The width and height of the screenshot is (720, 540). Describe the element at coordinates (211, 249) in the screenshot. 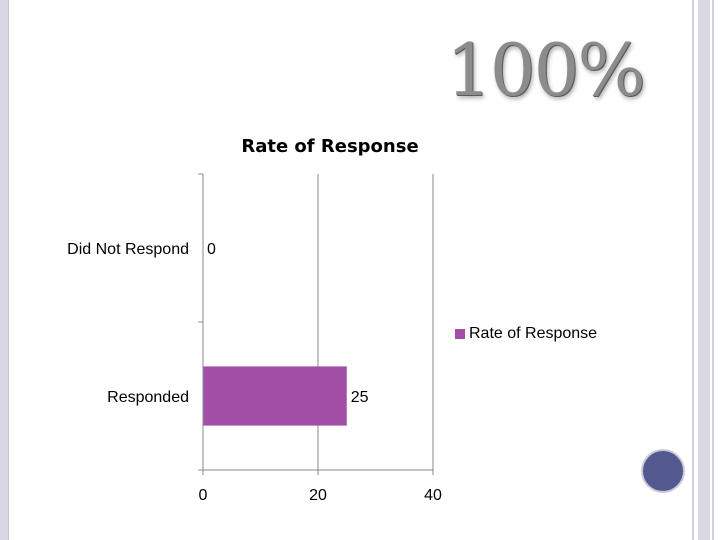

I see `data-label: 0` at that location.